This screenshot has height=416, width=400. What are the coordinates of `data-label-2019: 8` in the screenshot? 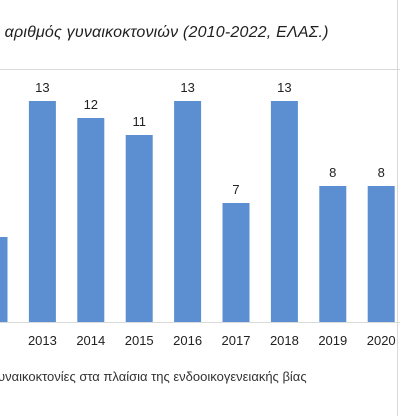 It's located at (332, 172).